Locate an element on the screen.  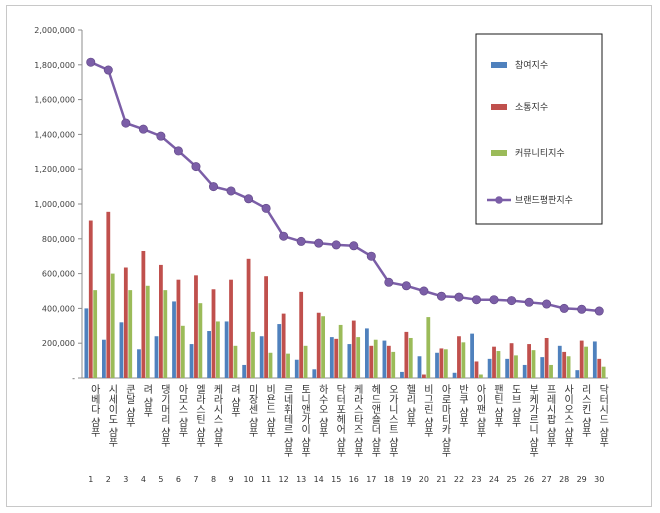
category-number: 23 is located at coordinates (476, 479).